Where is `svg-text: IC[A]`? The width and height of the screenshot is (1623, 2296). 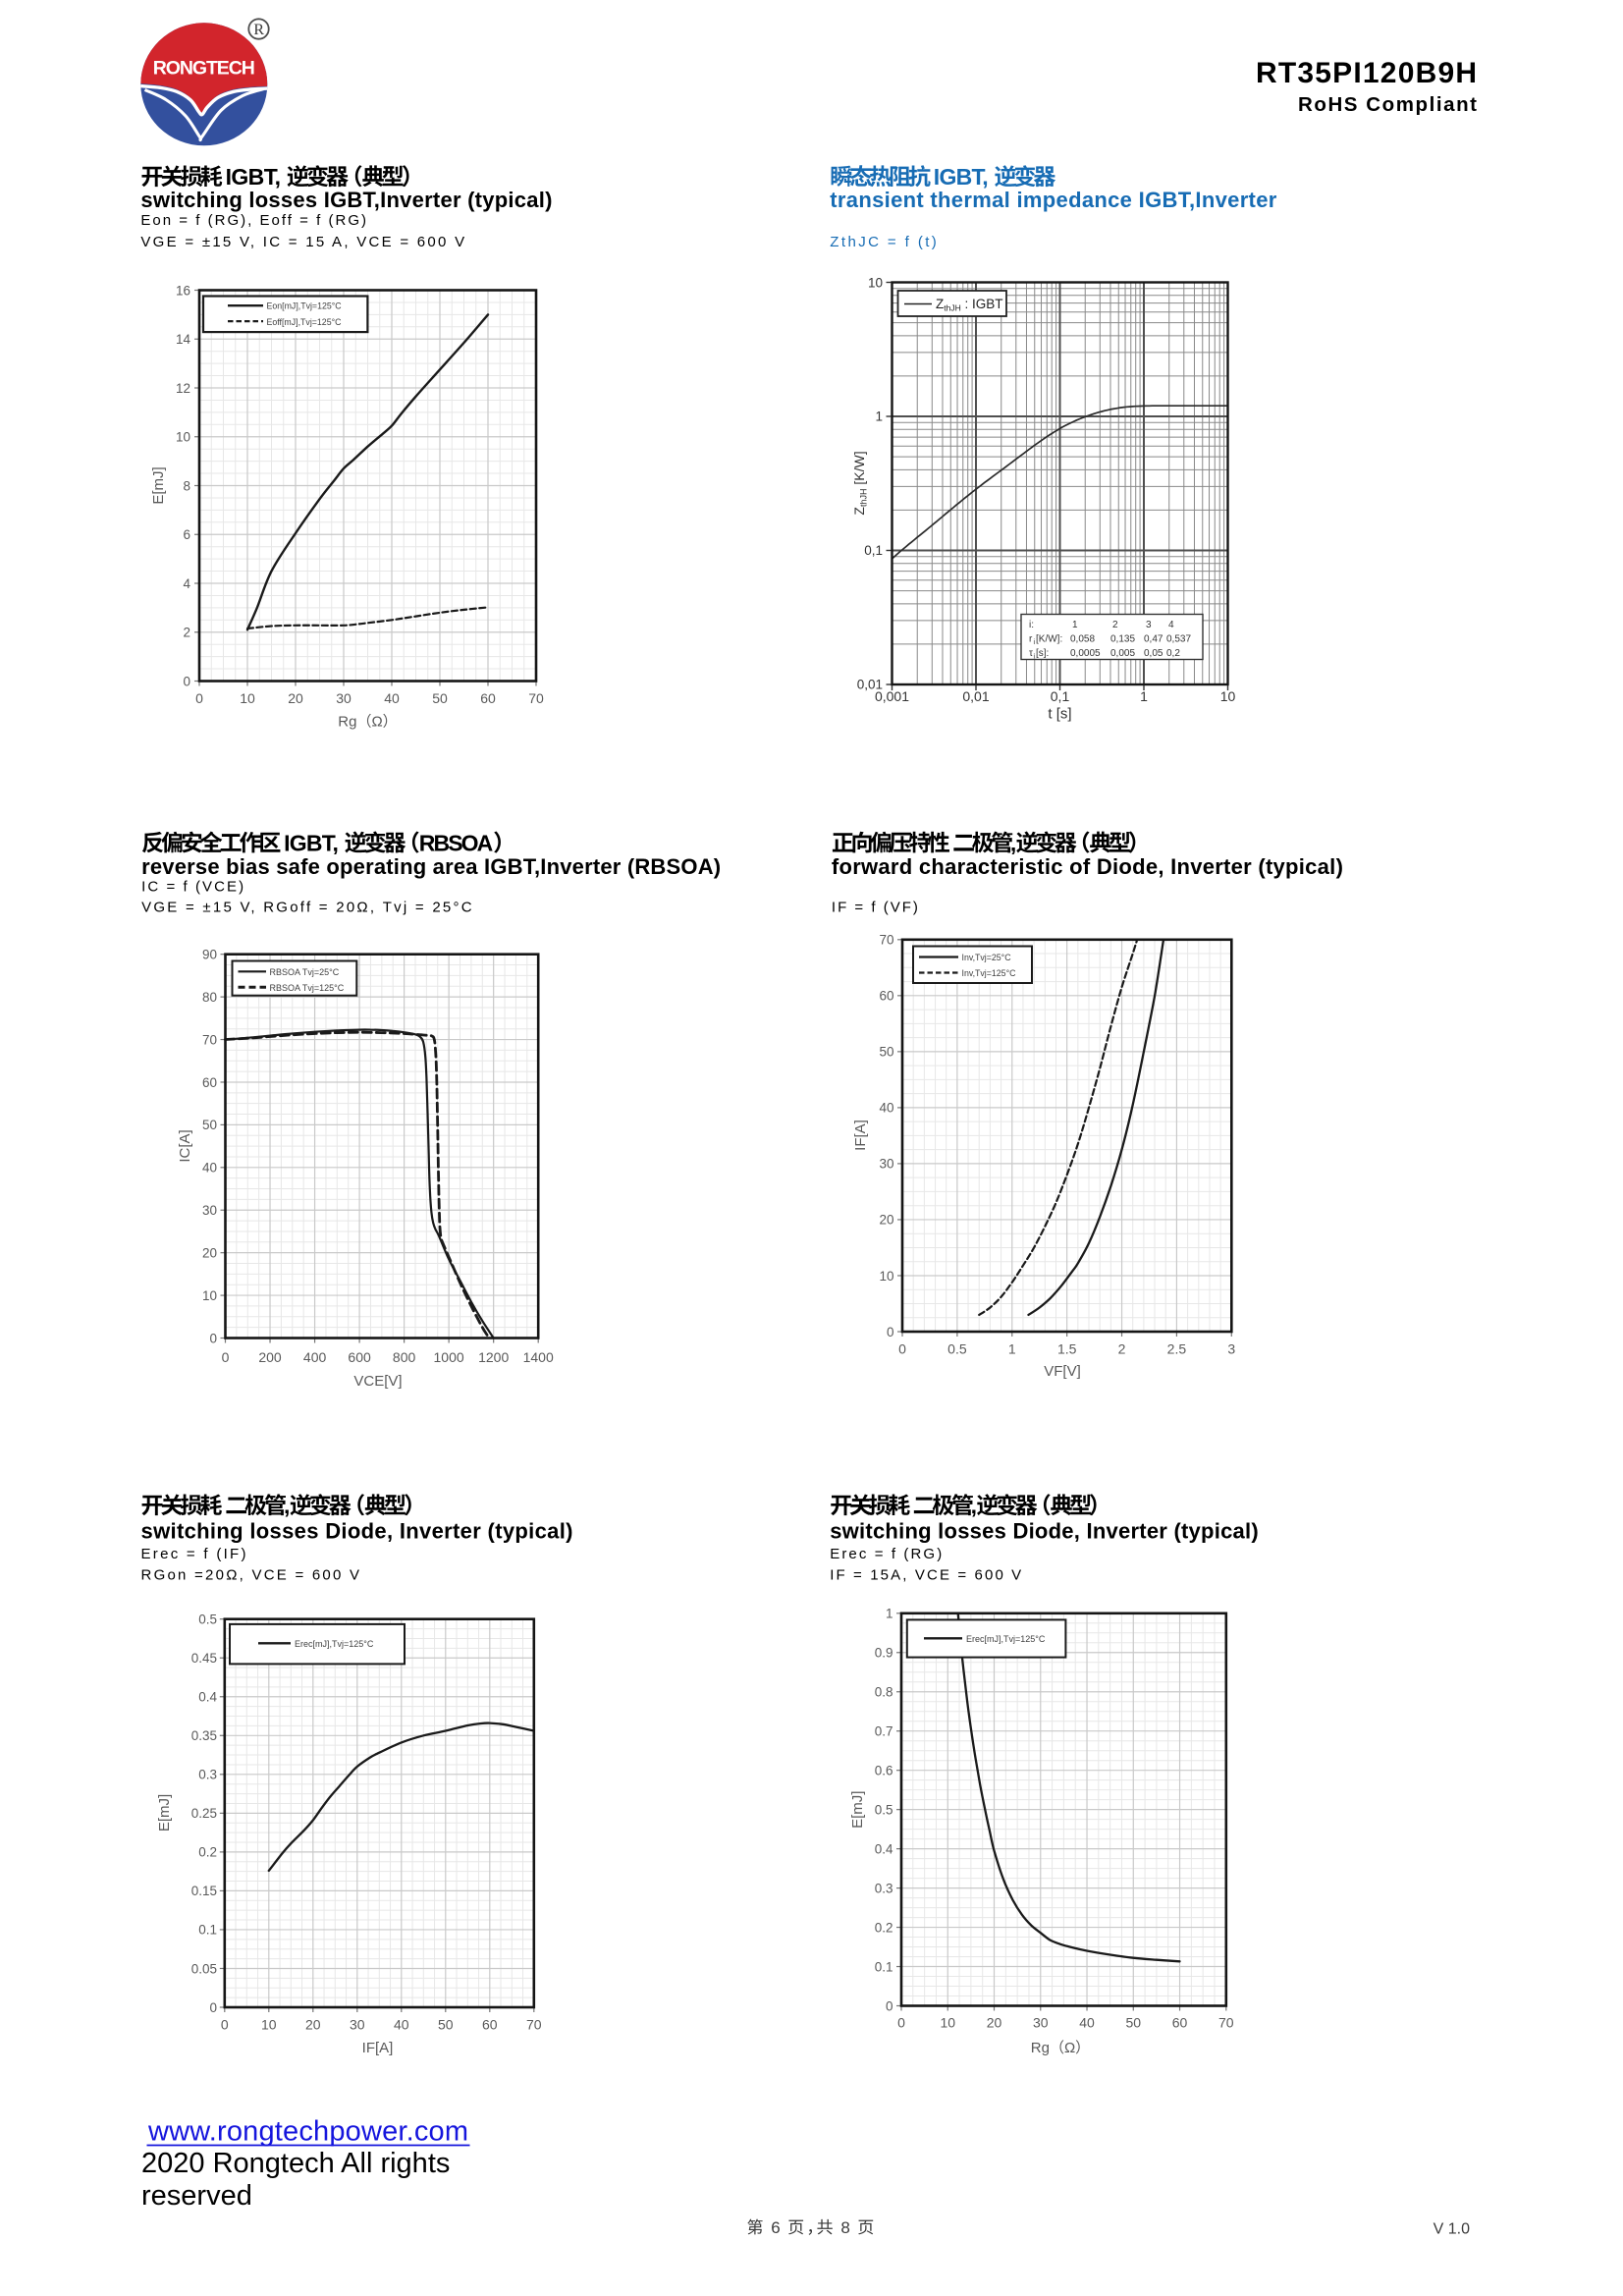
svg-text: IC[A] is located at coordinates (185, 1145).